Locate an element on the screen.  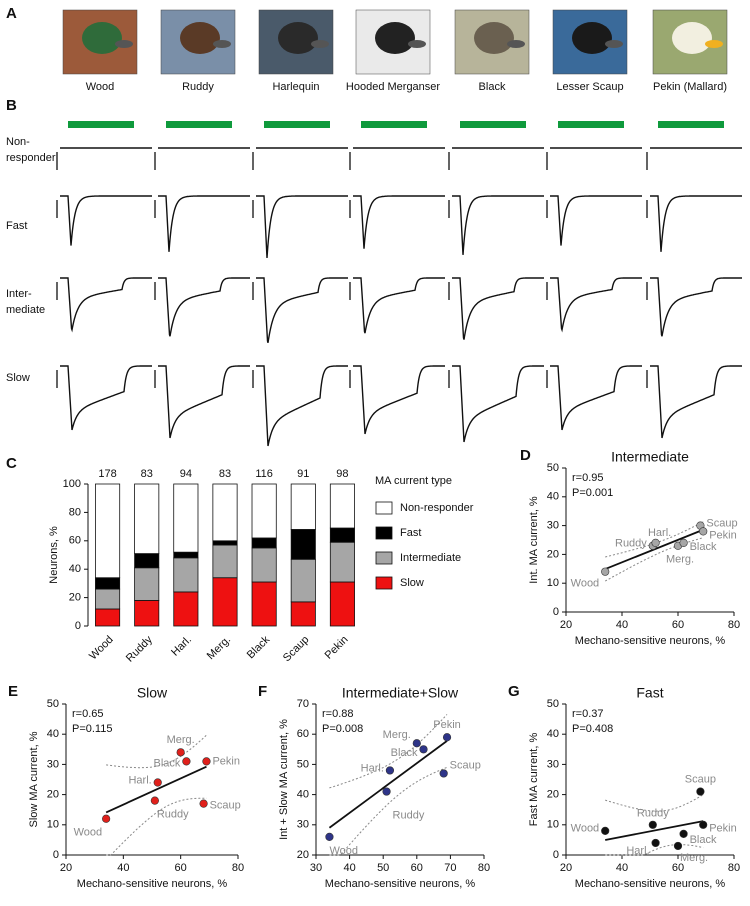
legend-title: MA current type is located at coordinates (413, 481).